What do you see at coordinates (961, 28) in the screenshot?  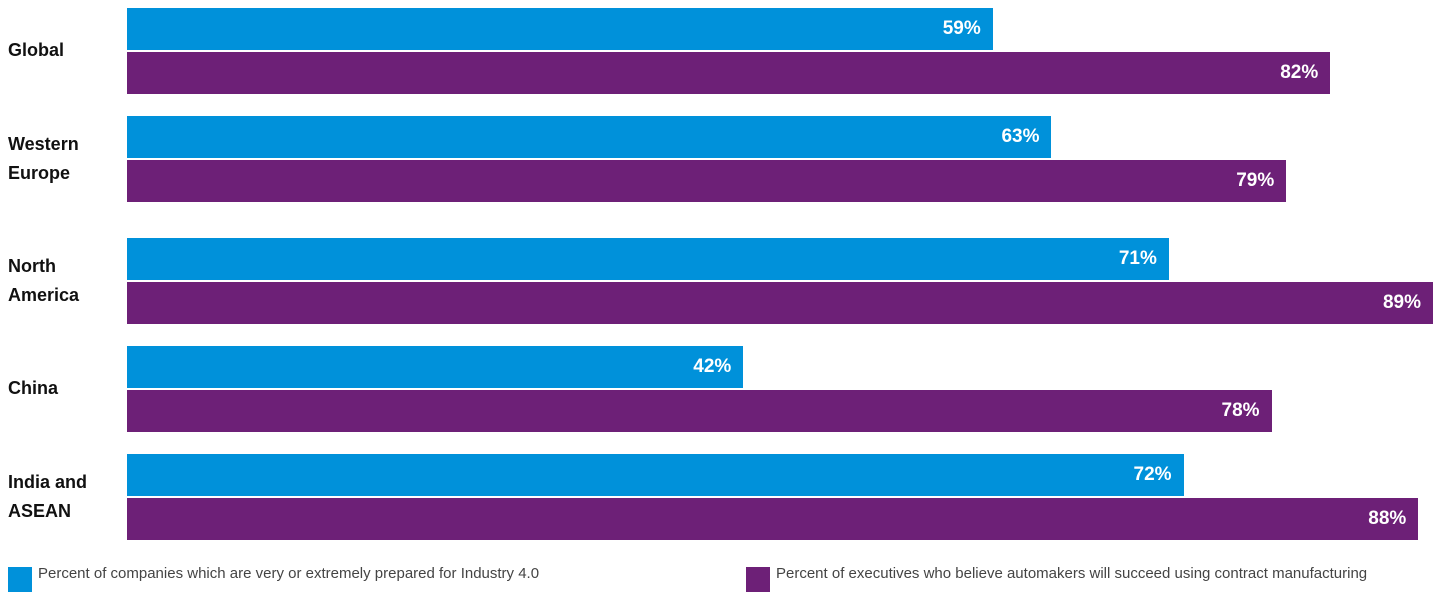 I see `value-label: 59%` at bounding box center [961, 28].